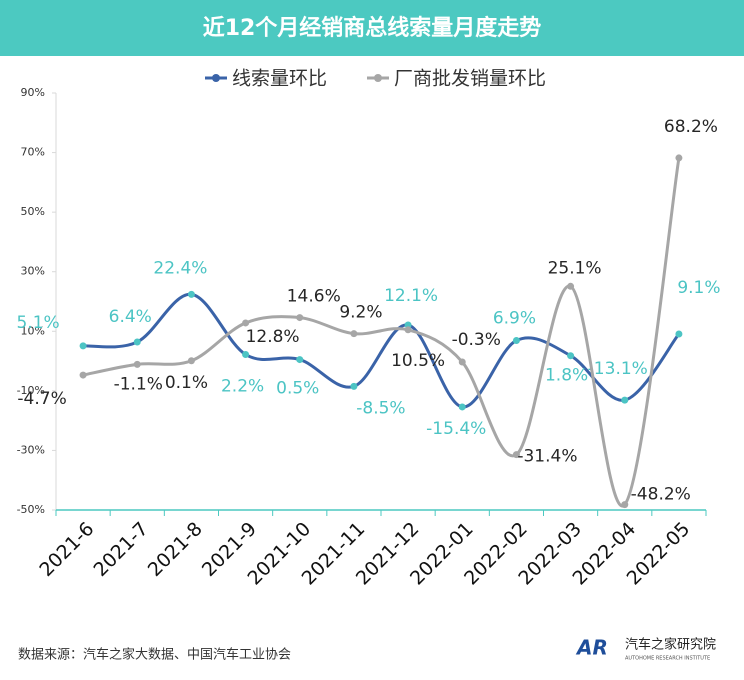 This screenshot has height=680, width=744. I want to click on y-tick-label: 10%, so click(33, 330).